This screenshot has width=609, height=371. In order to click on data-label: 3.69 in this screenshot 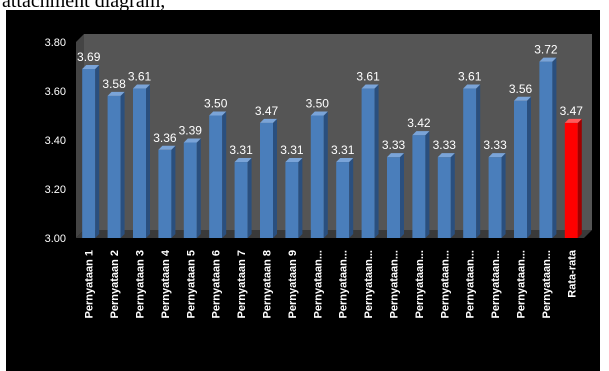, I will do `click(89, 57)`.